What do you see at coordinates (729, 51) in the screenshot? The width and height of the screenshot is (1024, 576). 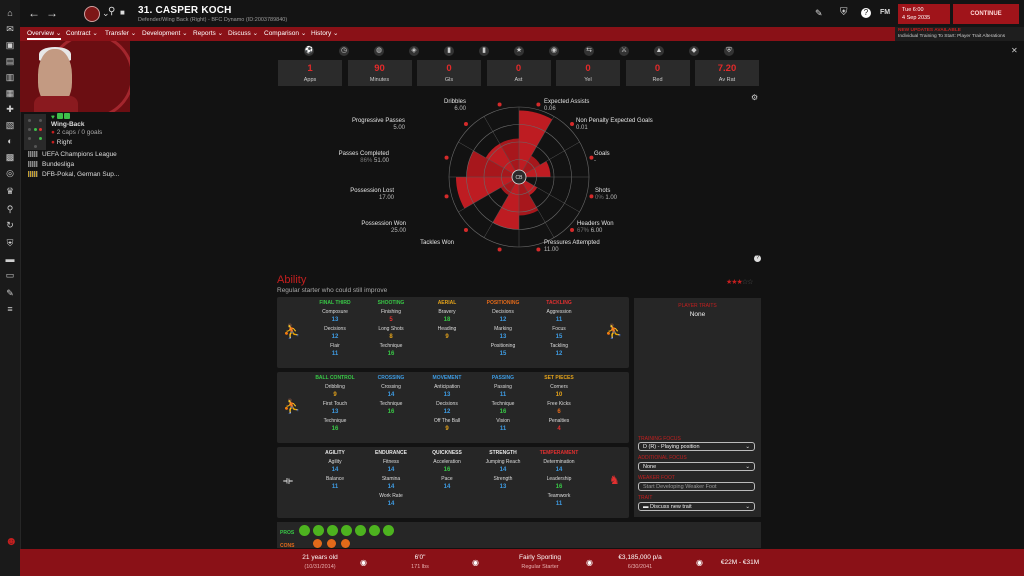 I see `defence-icon: ⛨` at bounding box center [729, 51].